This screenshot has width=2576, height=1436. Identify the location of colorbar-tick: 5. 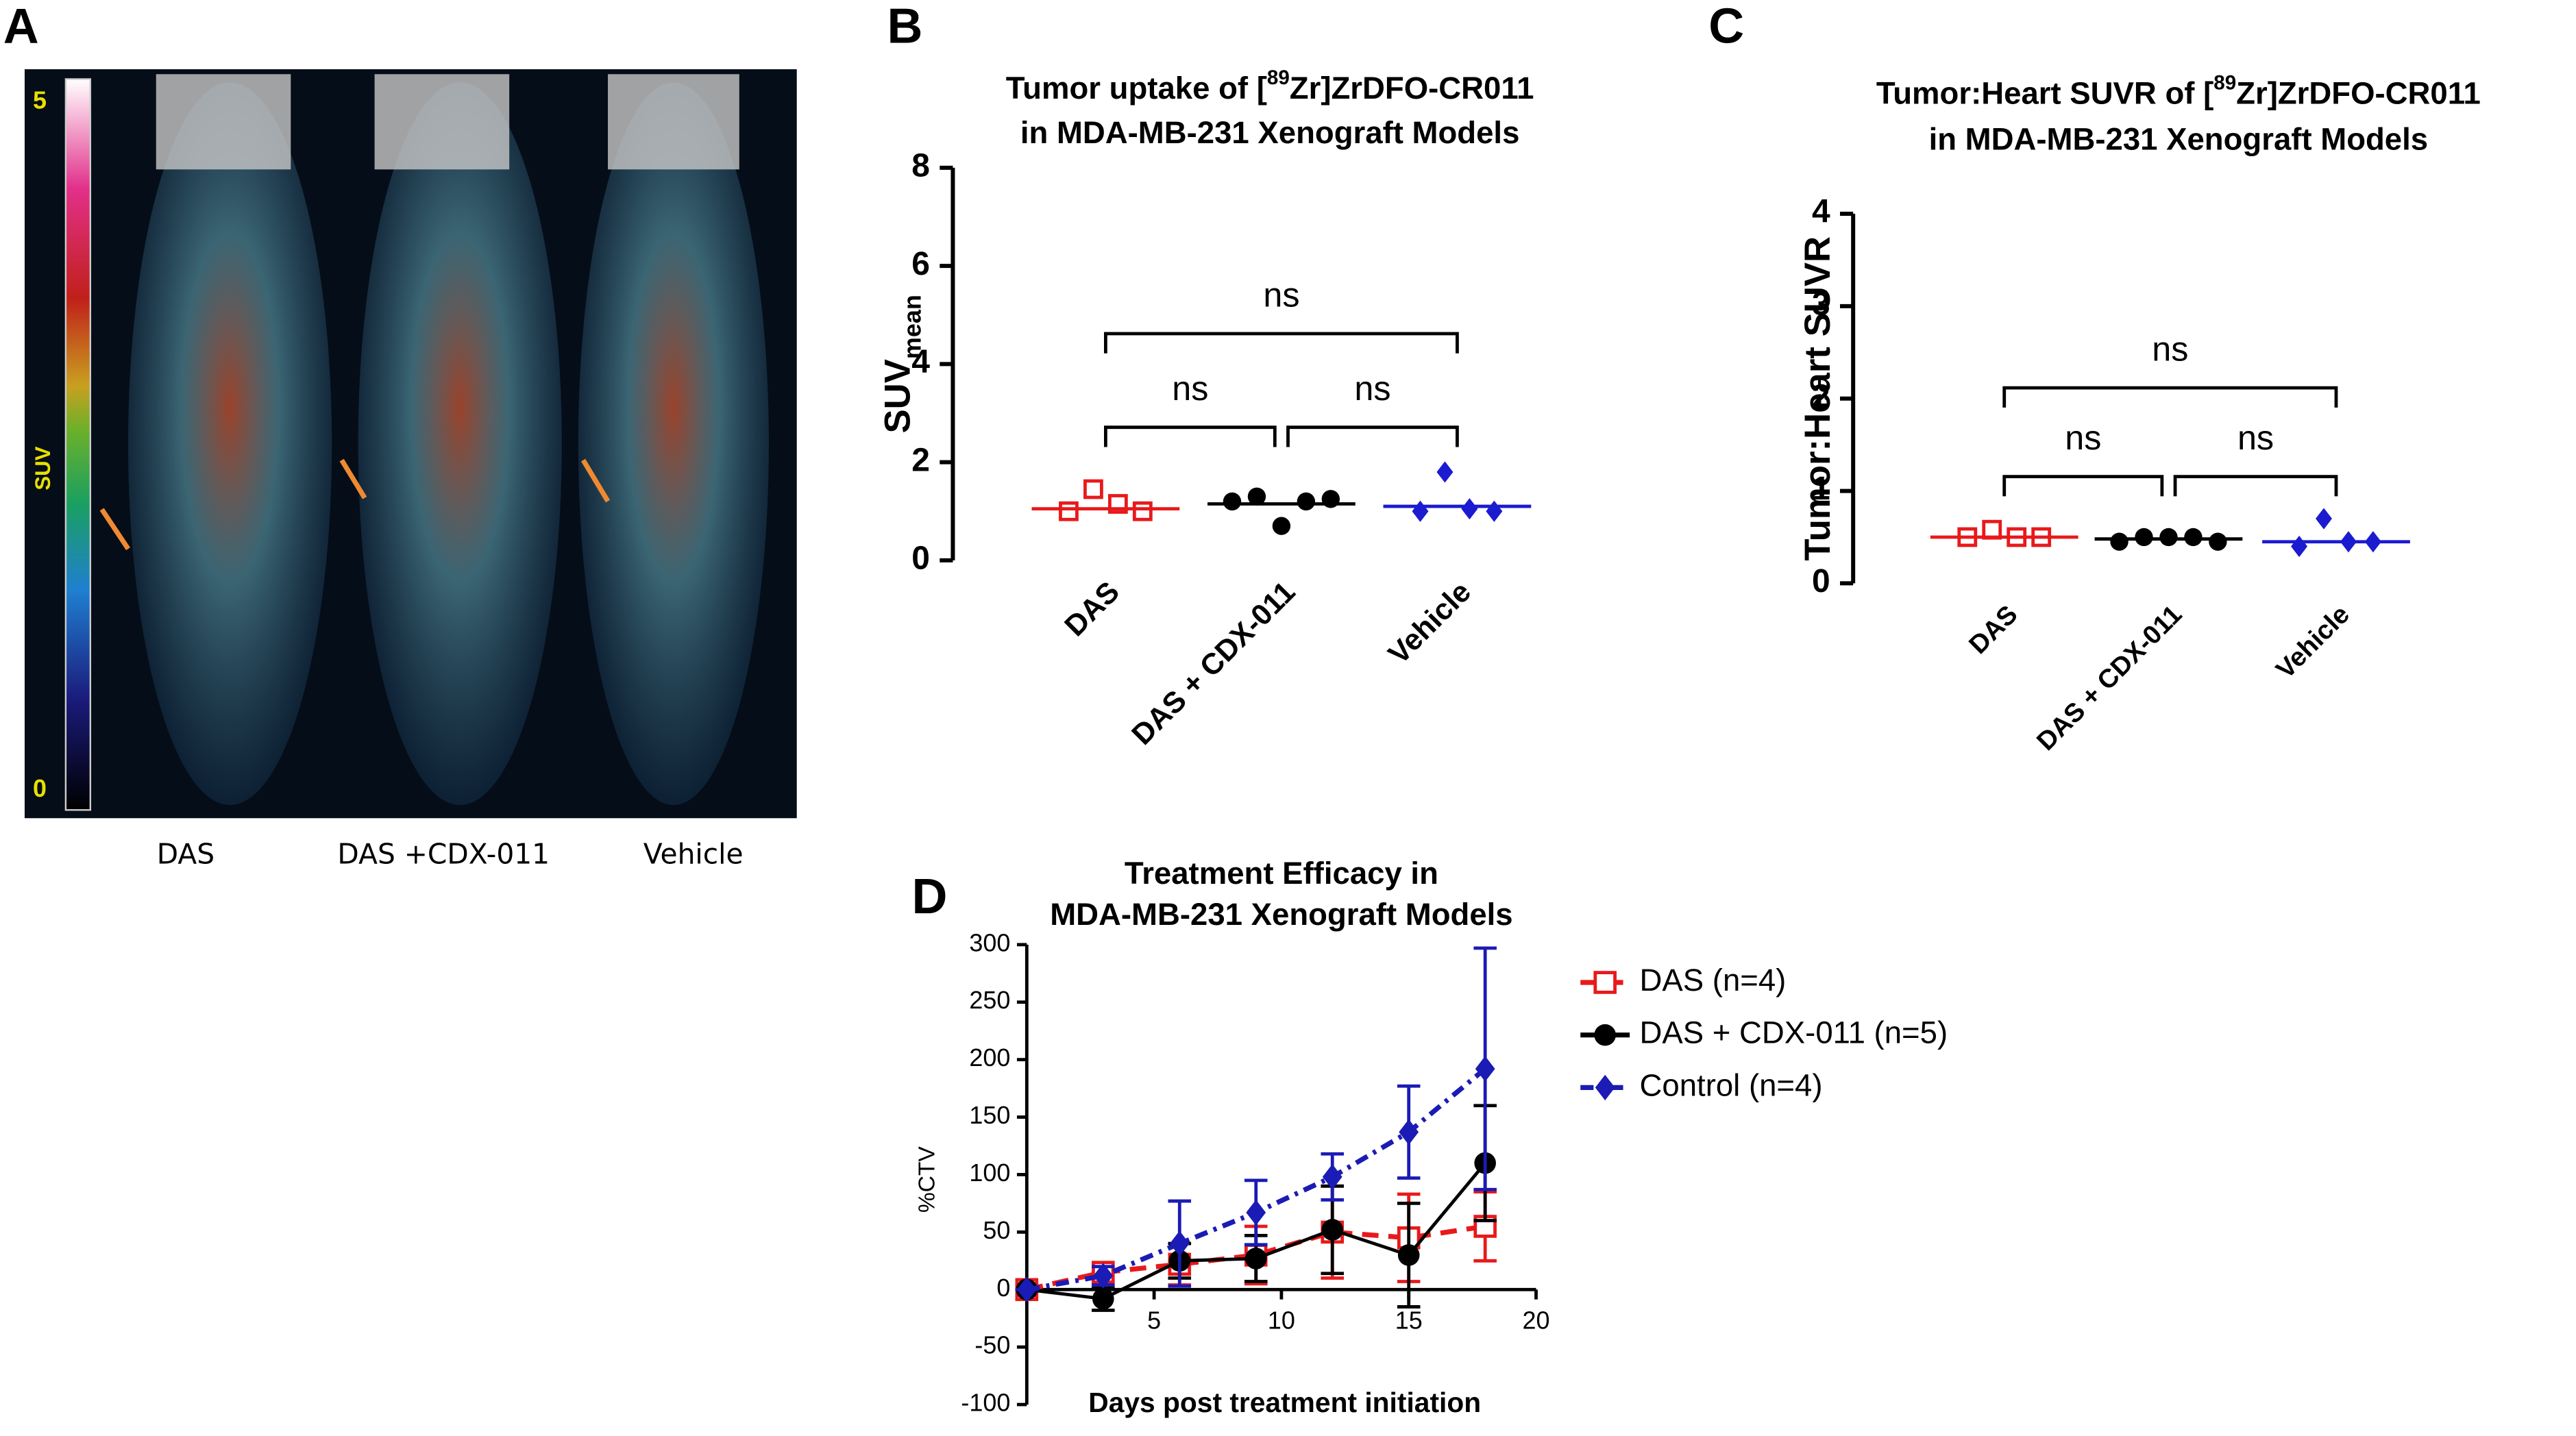
(40, 100).